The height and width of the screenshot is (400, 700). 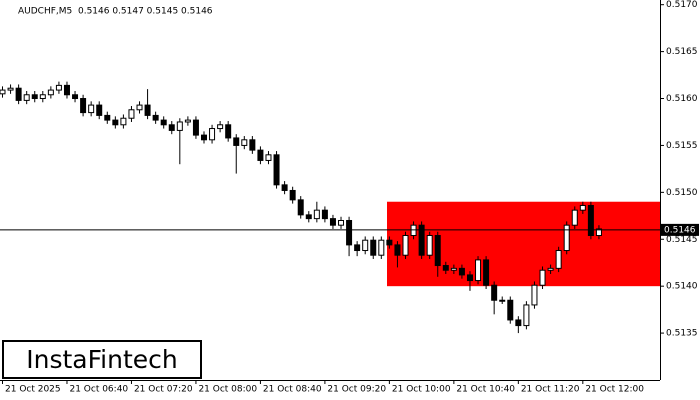 I want to click on x-tick-label: 21 Oct 10:40, so click(x=485, y=390).